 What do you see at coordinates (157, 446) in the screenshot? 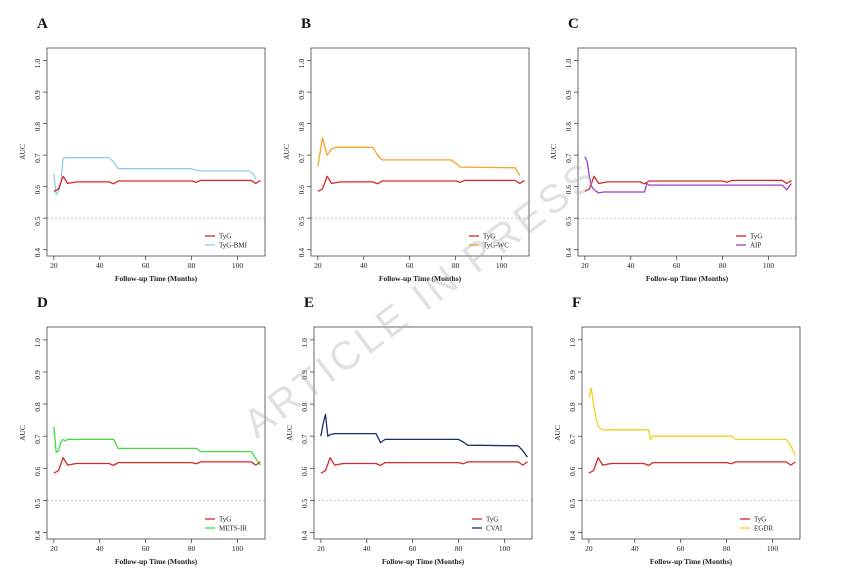
I see `series-line-mets-ir` at bounding box center [157, 446].